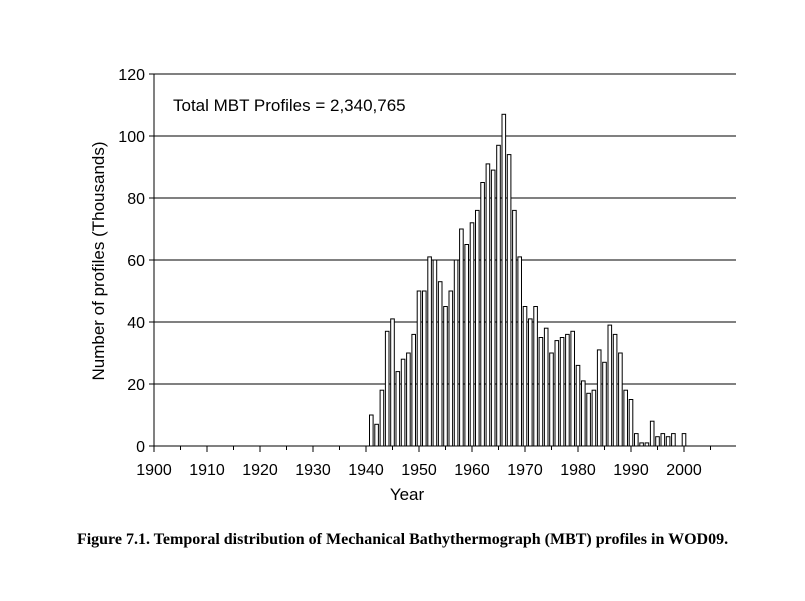 The height and width of the screenshot is (601, 805). What do you see at coordinates (440, 364) in the screenshot?
I see `bar-1954` at bounding box center [440, 364].